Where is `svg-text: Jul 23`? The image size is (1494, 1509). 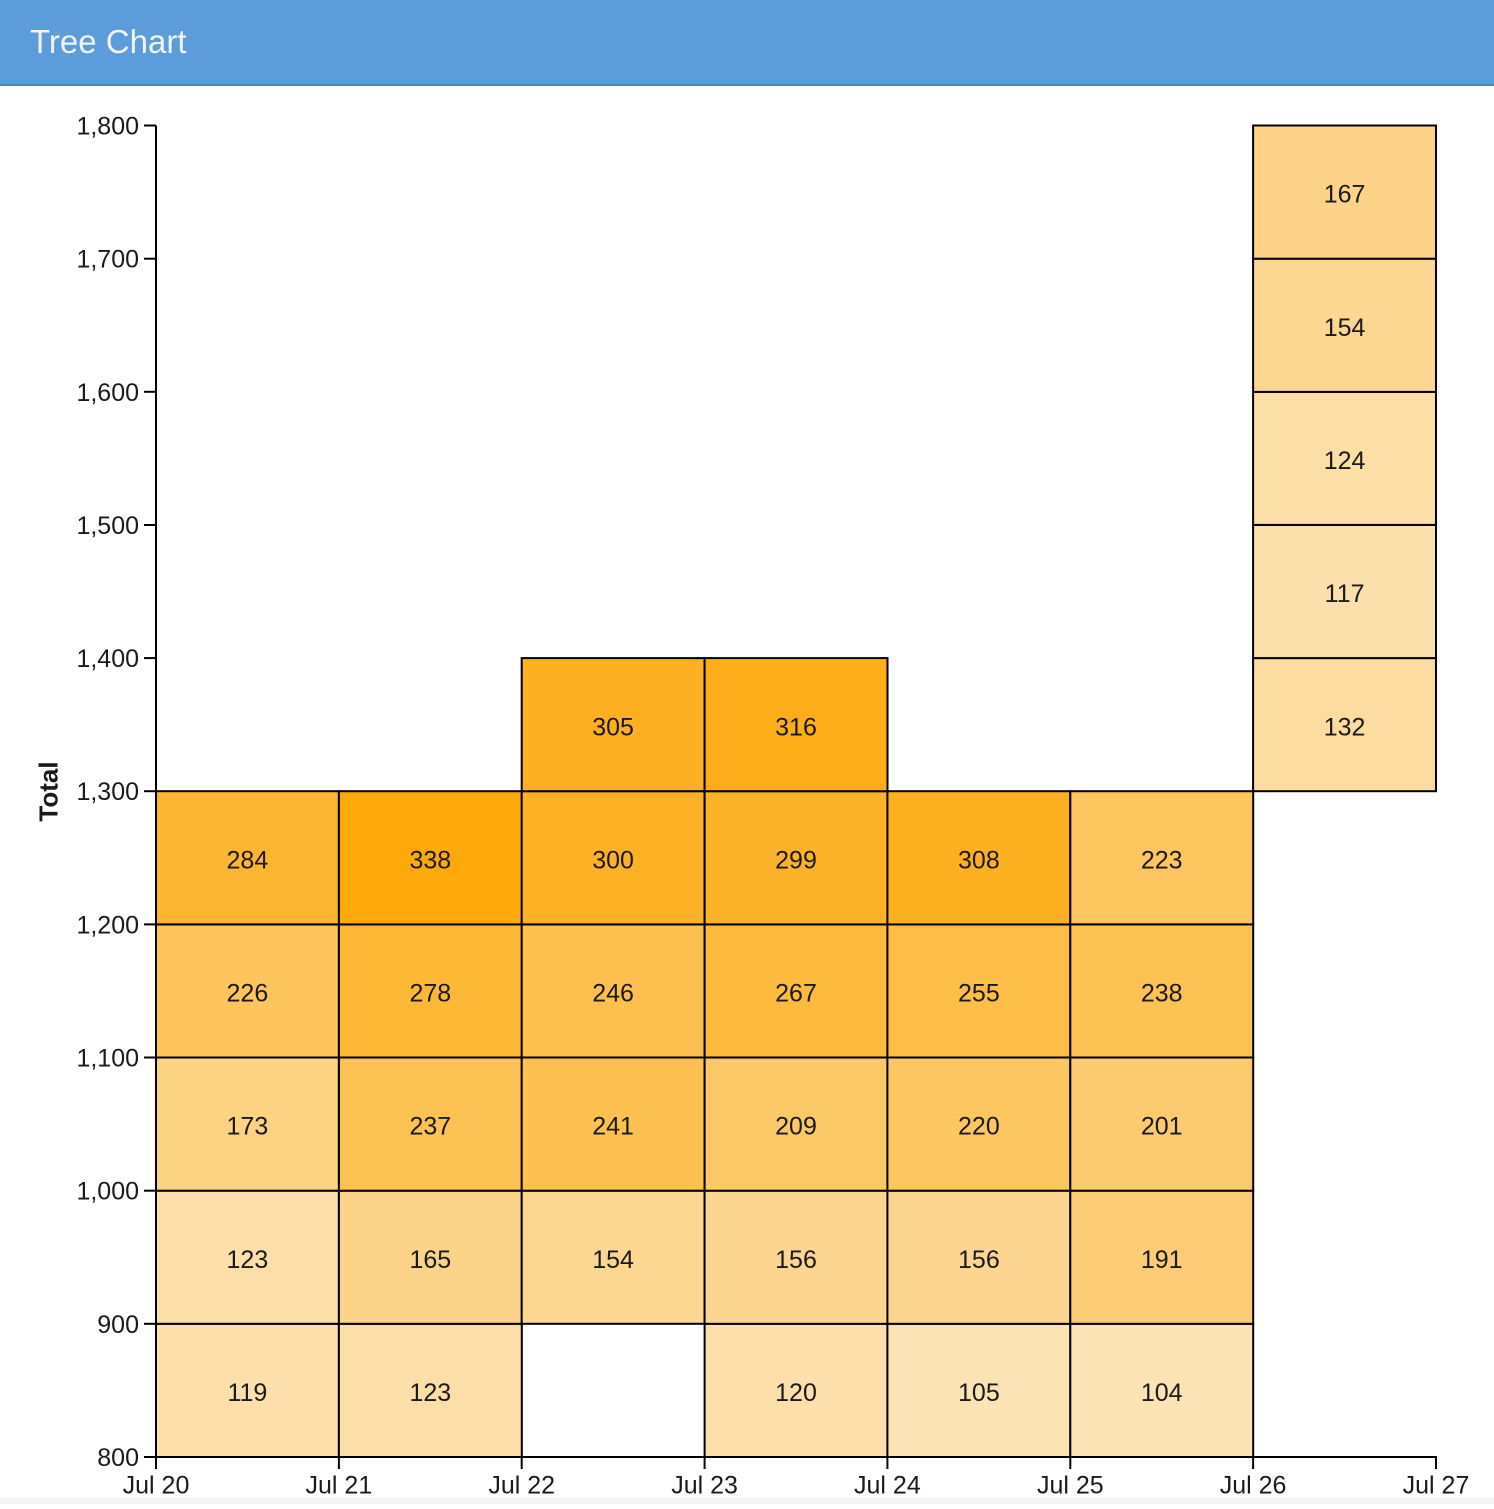
svg-text: Jul 23 is located at coordinates (704, 1486).